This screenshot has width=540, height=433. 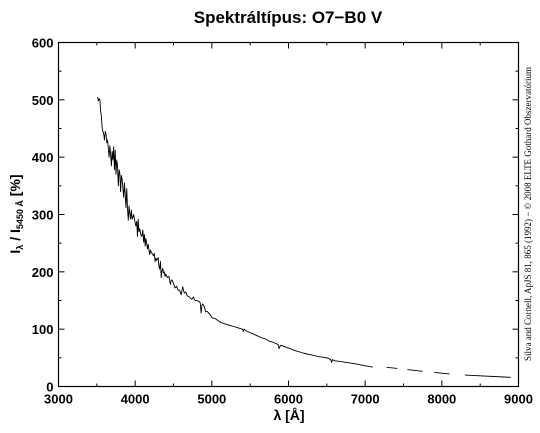 What do you see at coordinates (43, 272) in the screenshot?
I see `y-tick-label: 200` at bounding box center [43, 272].